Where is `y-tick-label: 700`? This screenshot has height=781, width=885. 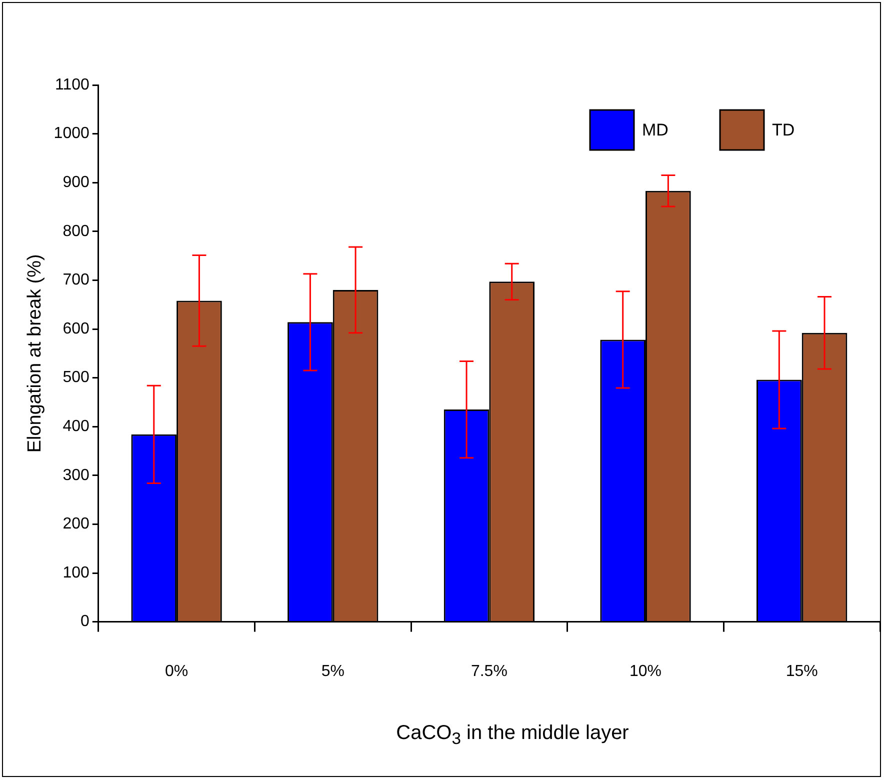
y-tick-label: 700 is located at coordinates (76, 280).